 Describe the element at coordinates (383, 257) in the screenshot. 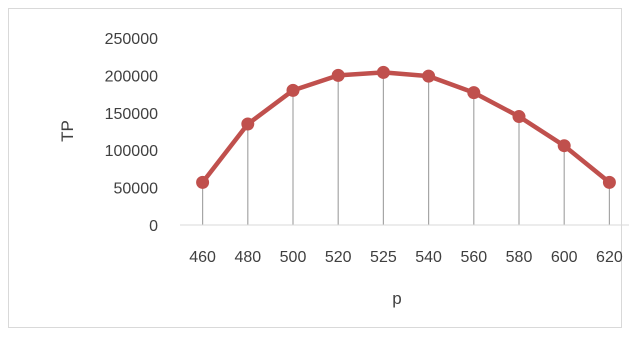

I see `x-tick-label: 525` at that location.